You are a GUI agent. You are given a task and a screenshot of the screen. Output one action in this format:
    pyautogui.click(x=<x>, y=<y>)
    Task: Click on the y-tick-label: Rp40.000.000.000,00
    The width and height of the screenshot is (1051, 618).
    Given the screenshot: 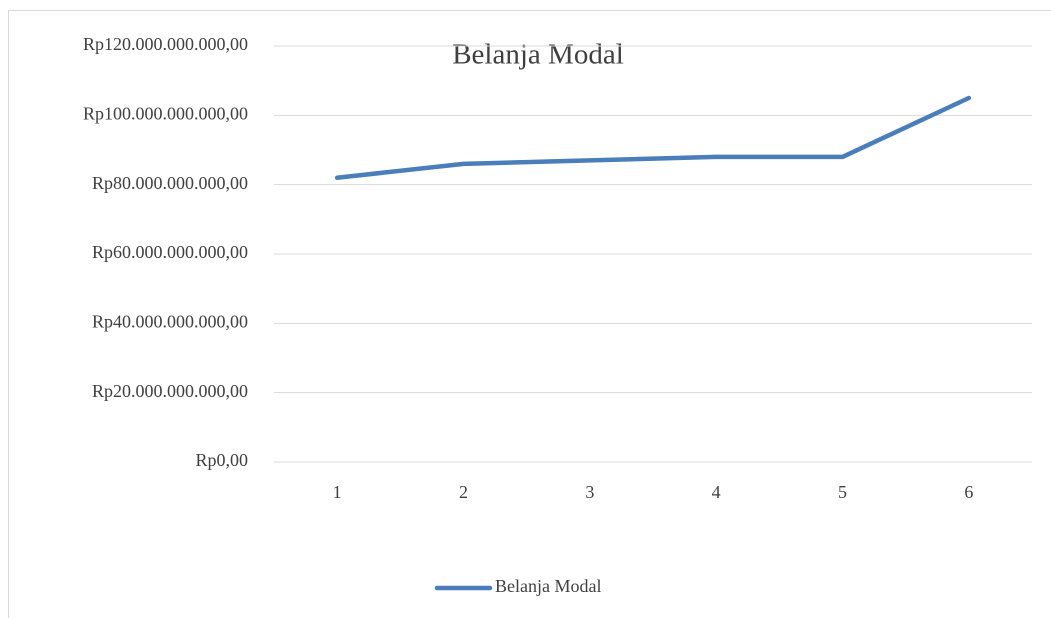 What is the action you would take?
    pyautogui.click(x=170, y=321)
    